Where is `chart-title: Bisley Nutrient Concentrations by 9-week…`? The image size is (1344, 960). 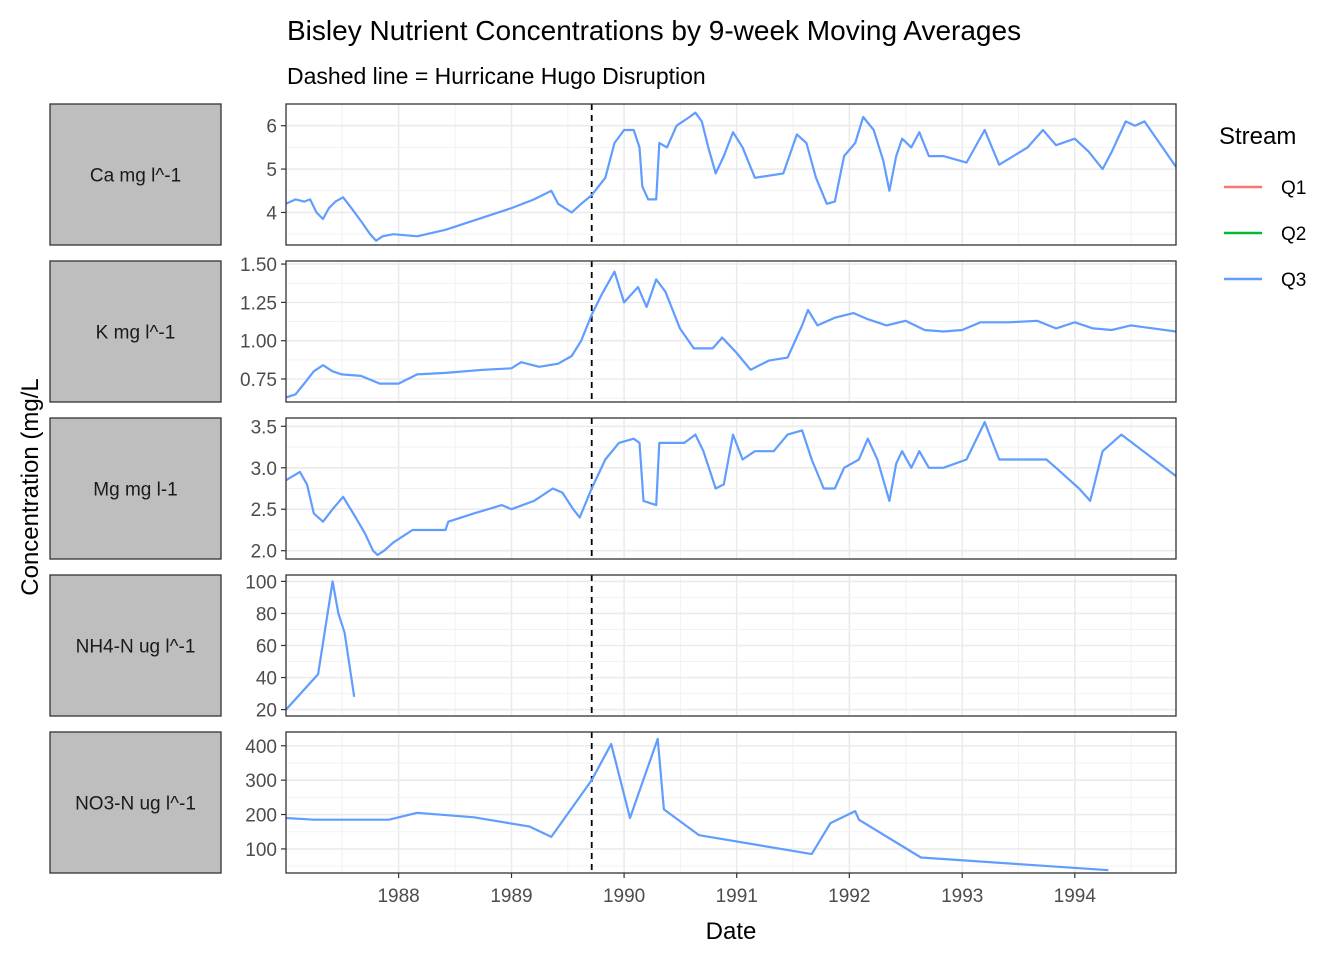 chart-title: Bisley Nutrient Concentrations by 9-week… is located at coordinates (654, 30).